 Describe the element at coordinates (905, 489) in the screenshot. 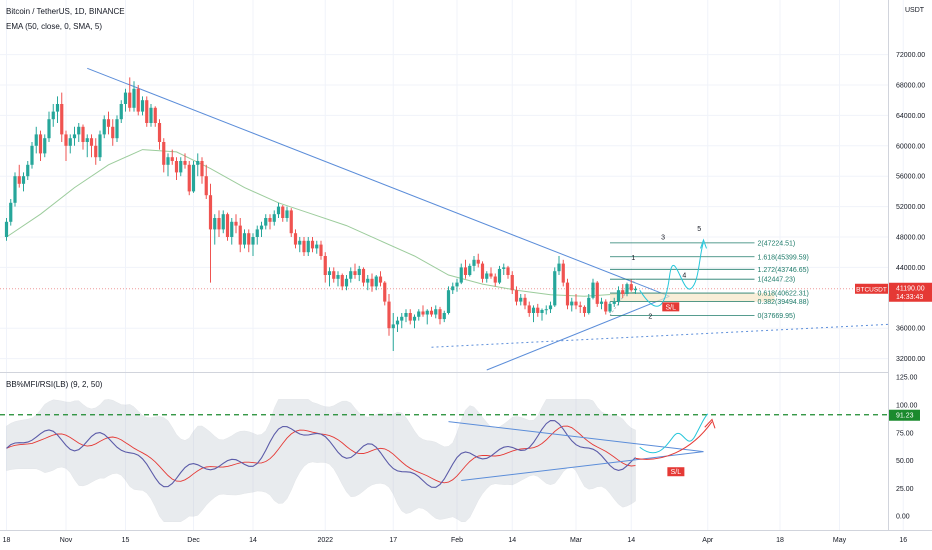

I see `osc-tick-label: 25.00` at that location.